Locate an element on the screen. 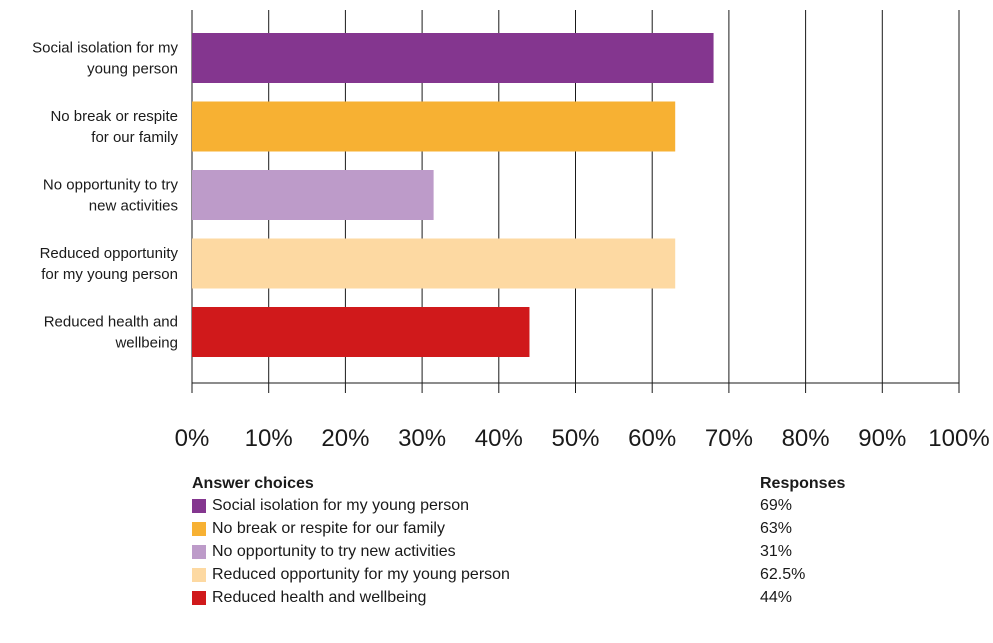  legend-response-value: 63% is located at coordinates (776, 528).